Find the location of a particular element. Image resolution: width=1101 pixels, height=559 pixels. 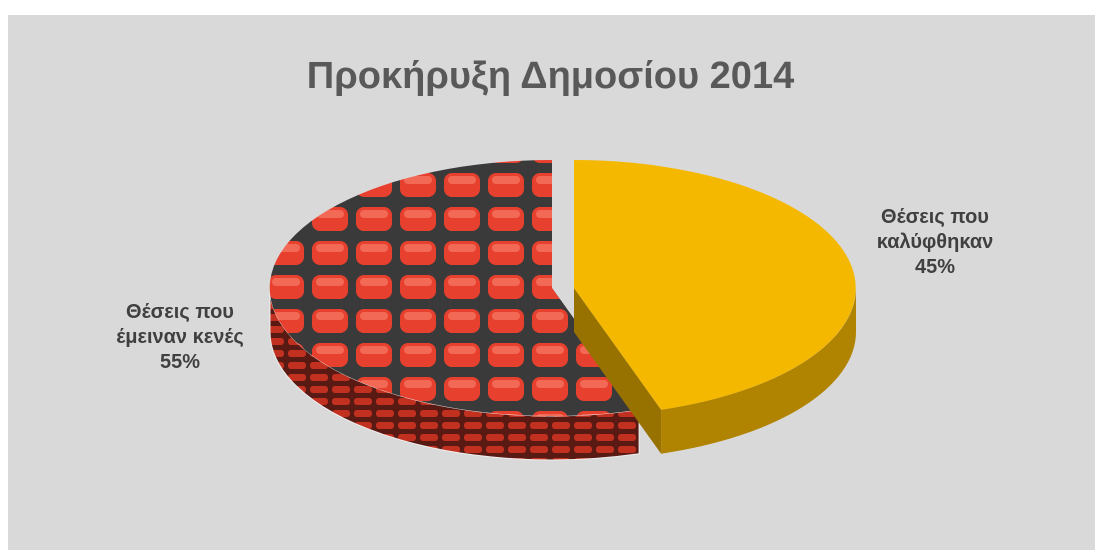

chart-title: Προκήρυξη Δημοσίου 2014 is located at coordinates (550, 76).